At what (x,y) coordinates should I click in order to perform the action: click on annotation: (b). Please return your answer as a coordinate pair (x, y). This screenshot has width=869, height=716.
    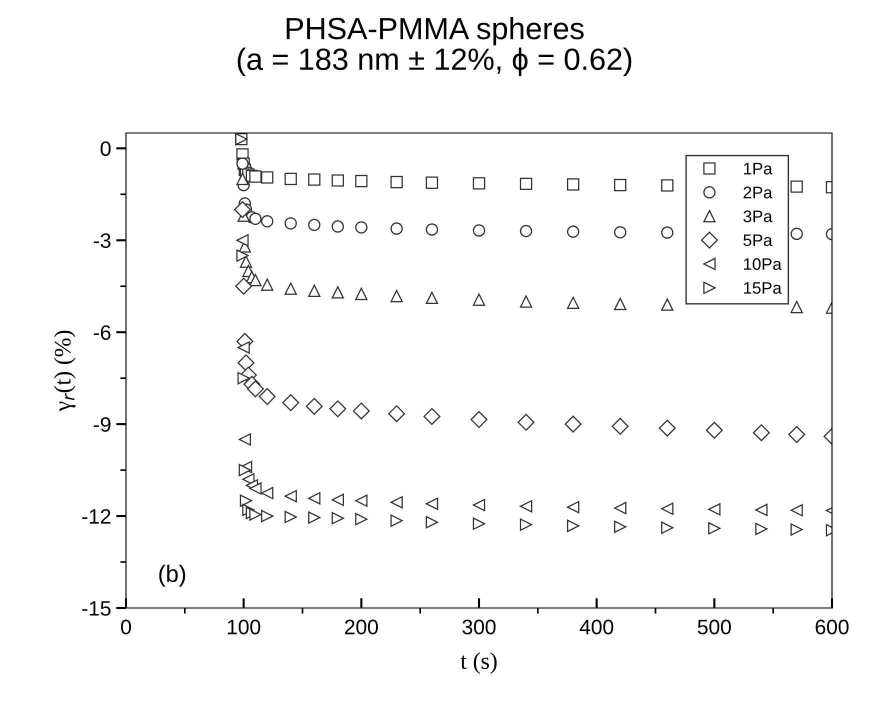
    Looking at the image, I should click on (172, 575).